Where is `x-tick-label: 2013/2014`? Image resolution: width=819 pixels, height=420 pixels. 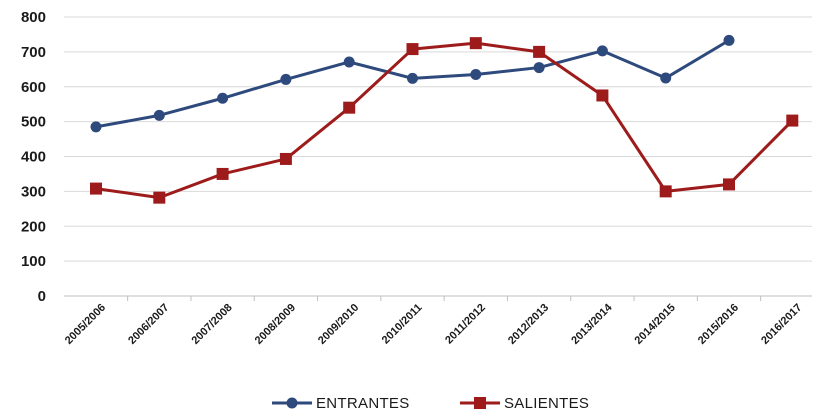 x-tick-label: 2013/2014 is located at coordinates (592, 324).